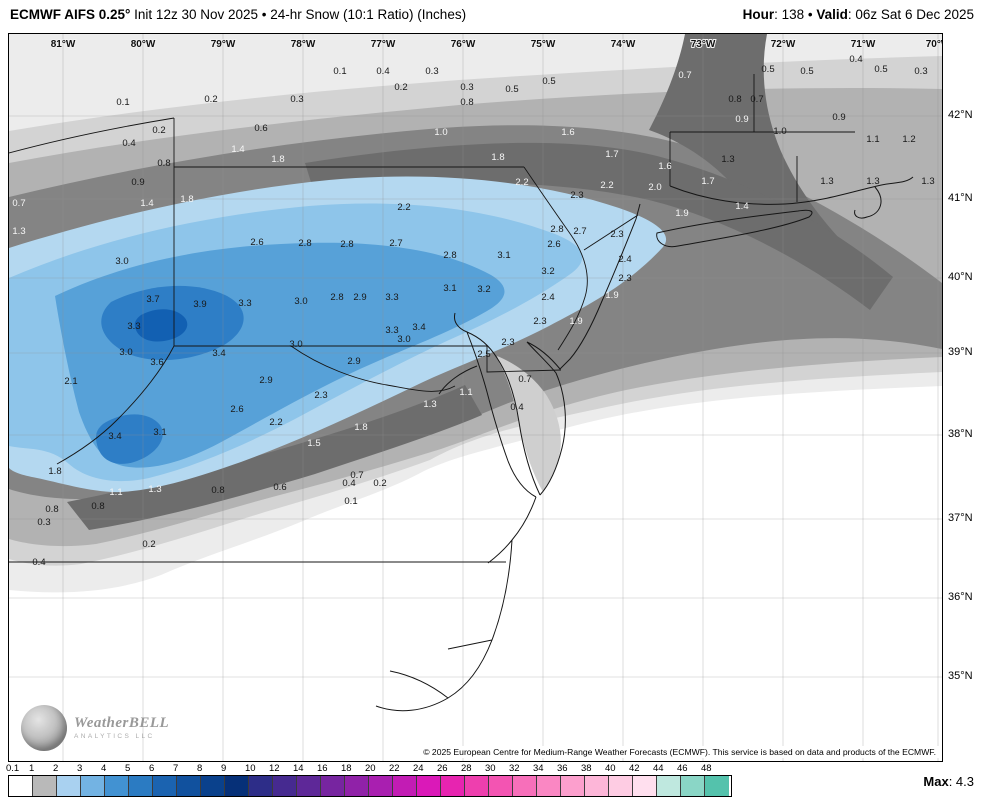 The image size is (984, 808). Describe the element at coordinates (514, 768) in the screenshot. I see `colorbar-tick: 32` at that location.